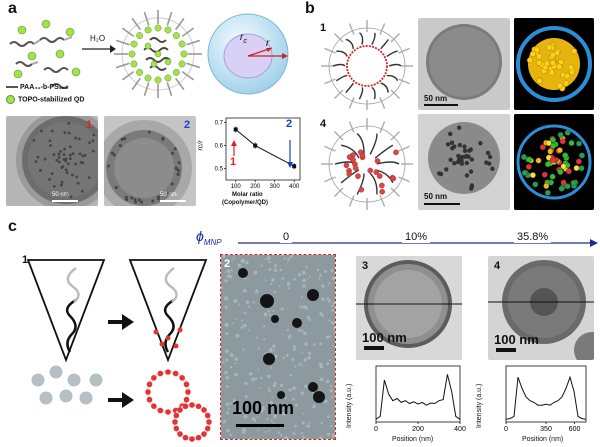  Describe the element at coordinates (52, 161) in the screenshot. I see `tem-image-a1` at that location.